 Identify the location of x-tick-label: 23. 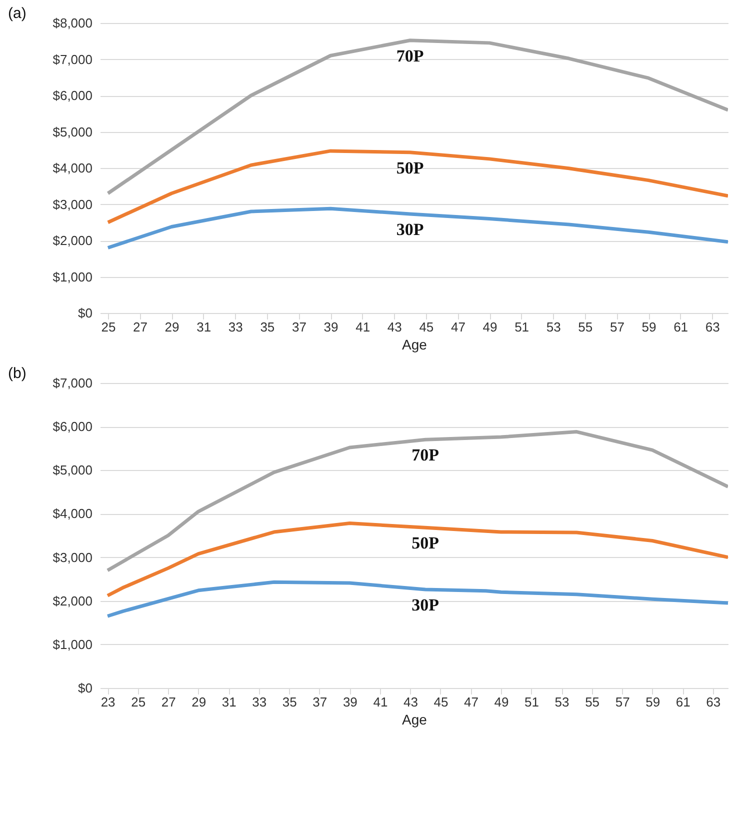
(108, 702).